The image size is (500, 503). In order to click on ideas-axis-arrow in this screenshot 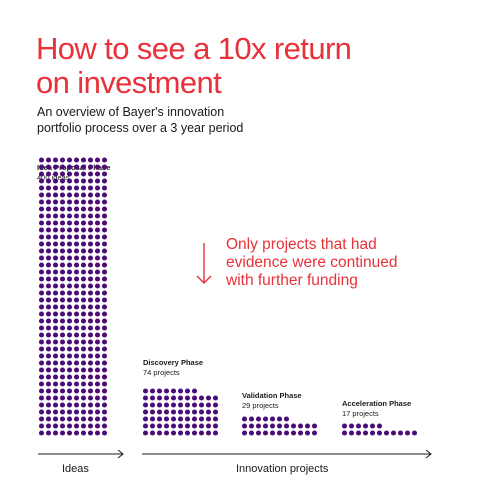, I will do `click(81, 454)`.